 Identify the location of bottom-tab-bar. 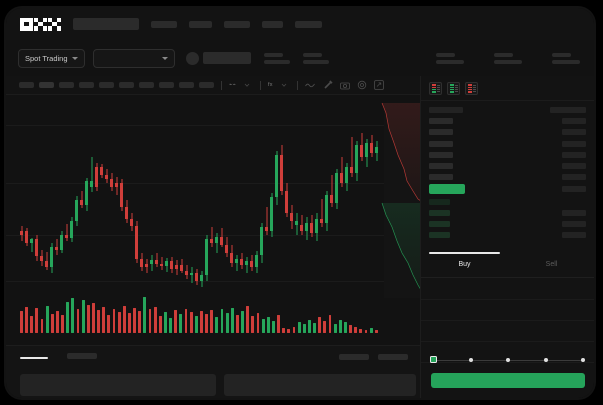
(58, 359).